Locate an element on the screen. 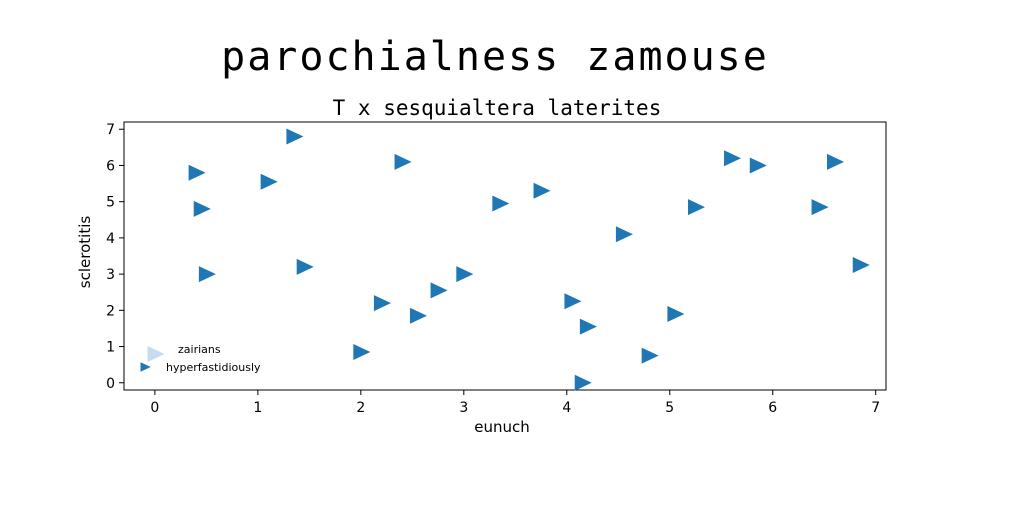 This screenshot has width=1024, height=512. chart-title: parochialness zamouse is located at coordinates (495, 57).